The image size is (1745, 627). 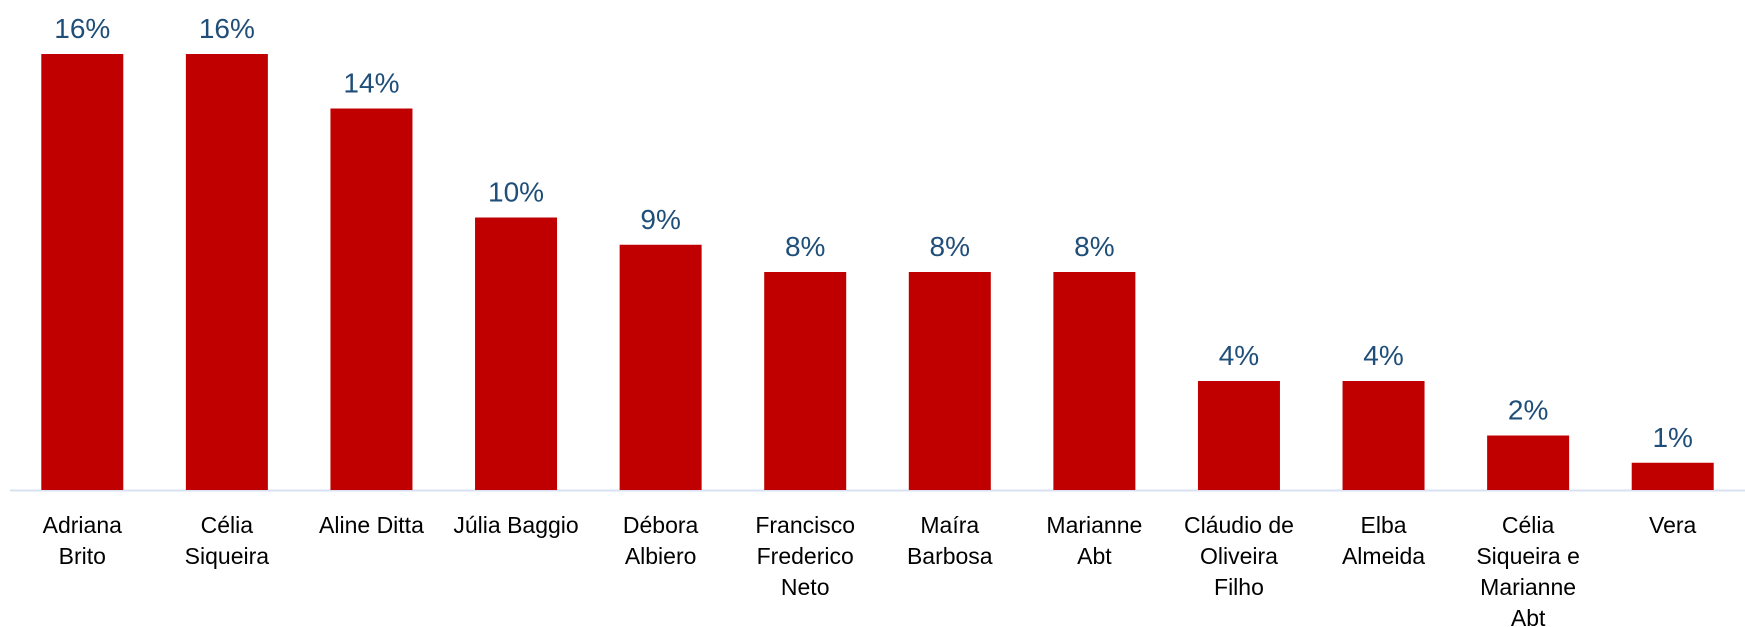 What do you see at coordinates (1238, 556) in the screenshot?
I see `x-tick-label: Cláudio de Oliveira Filho` at bounding box center [1238, 556].